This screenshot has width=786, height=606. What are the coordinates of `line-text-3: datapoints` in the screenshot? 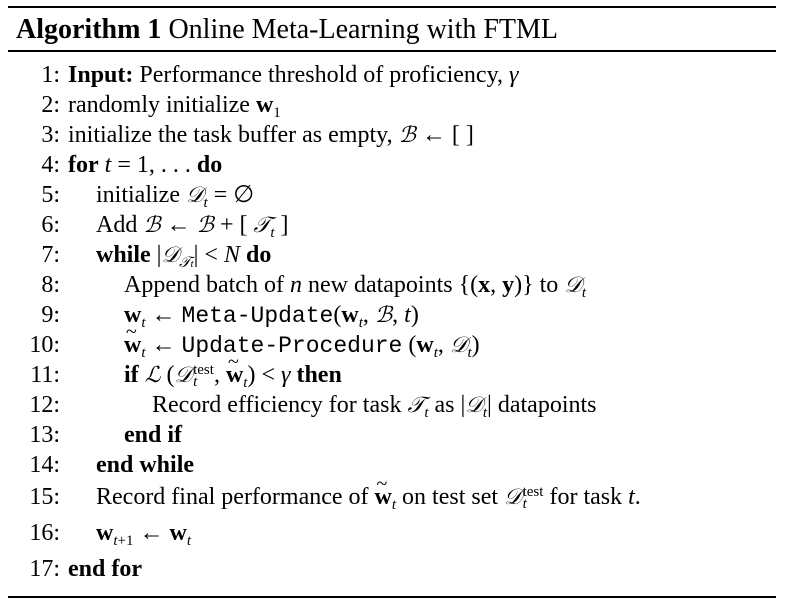 It's located at (547, 405).